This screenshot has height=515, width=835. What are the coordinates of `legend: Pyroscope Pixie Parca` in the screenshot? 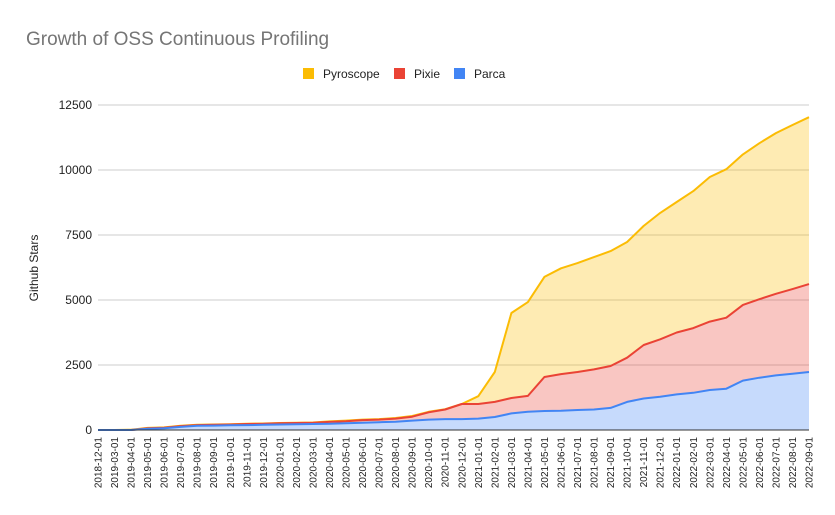 It's located at (404, 74).